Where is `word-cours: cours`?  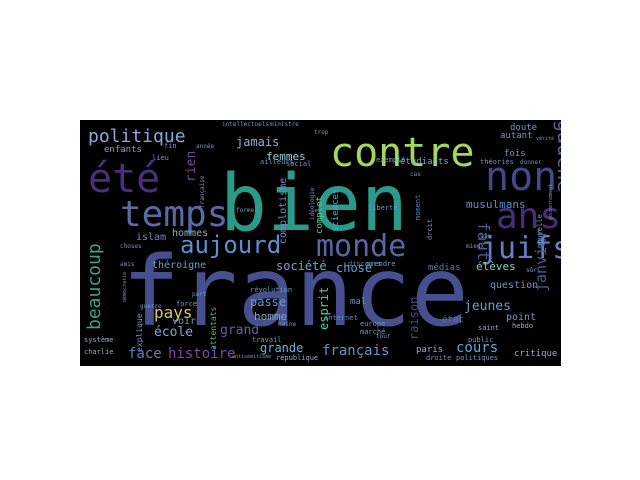 word-cours: cours is located at coordinates (477, 348).